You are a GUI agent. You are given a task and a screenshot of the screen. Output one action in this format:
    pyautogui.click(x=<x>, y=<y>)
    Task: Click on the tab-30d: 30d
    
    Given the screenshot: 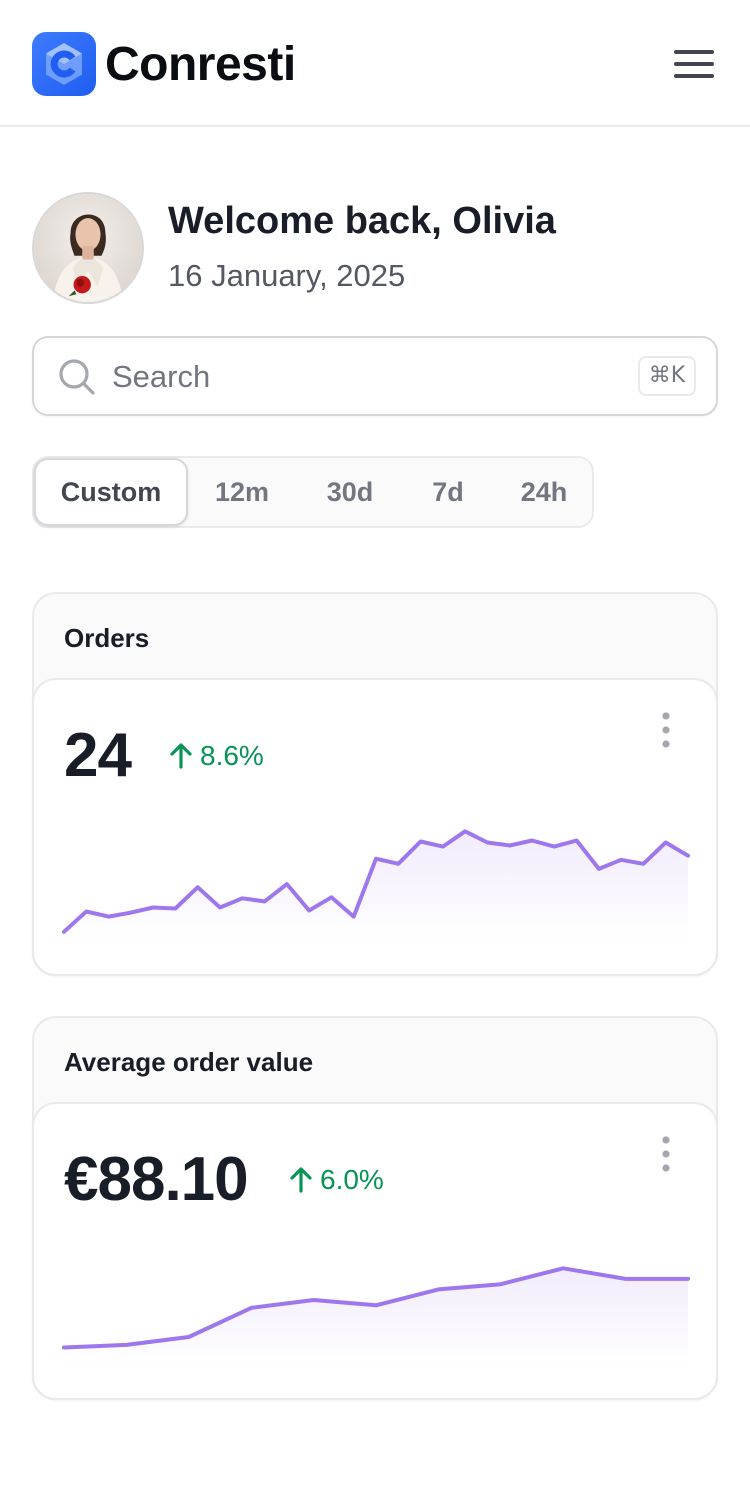 What is the action you would take?
    pyautogui.click(x=350, y=492)
    